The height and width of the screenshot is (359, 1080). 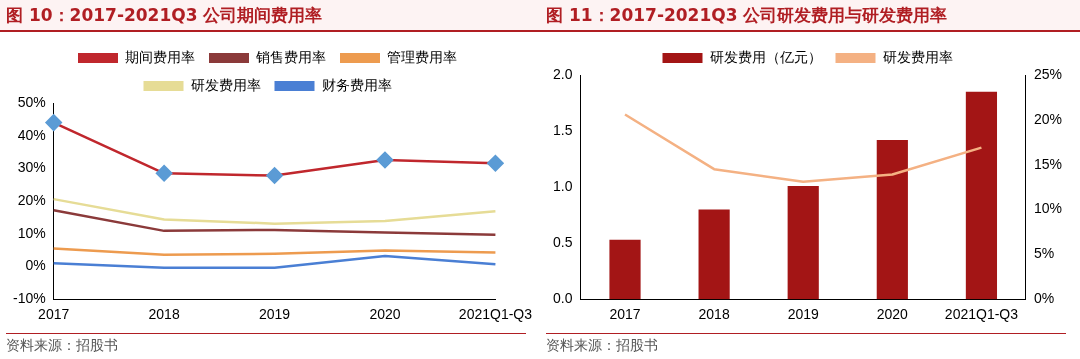 I want to click on y-tick-label: 30%, so click(x=31, y=167).